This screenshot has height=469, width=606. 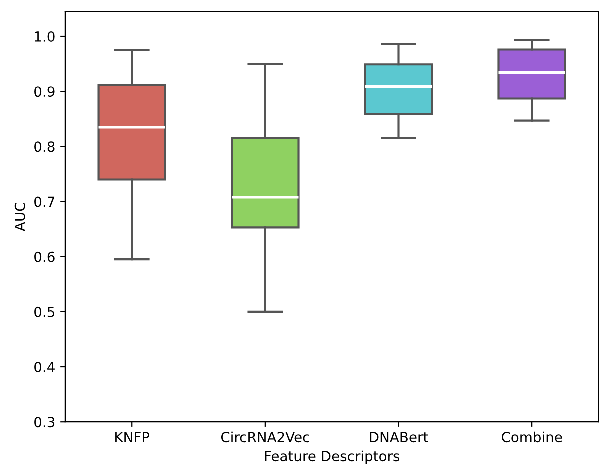 I want to click on x-tick-label: DNABert, so click(x=399, y=437).